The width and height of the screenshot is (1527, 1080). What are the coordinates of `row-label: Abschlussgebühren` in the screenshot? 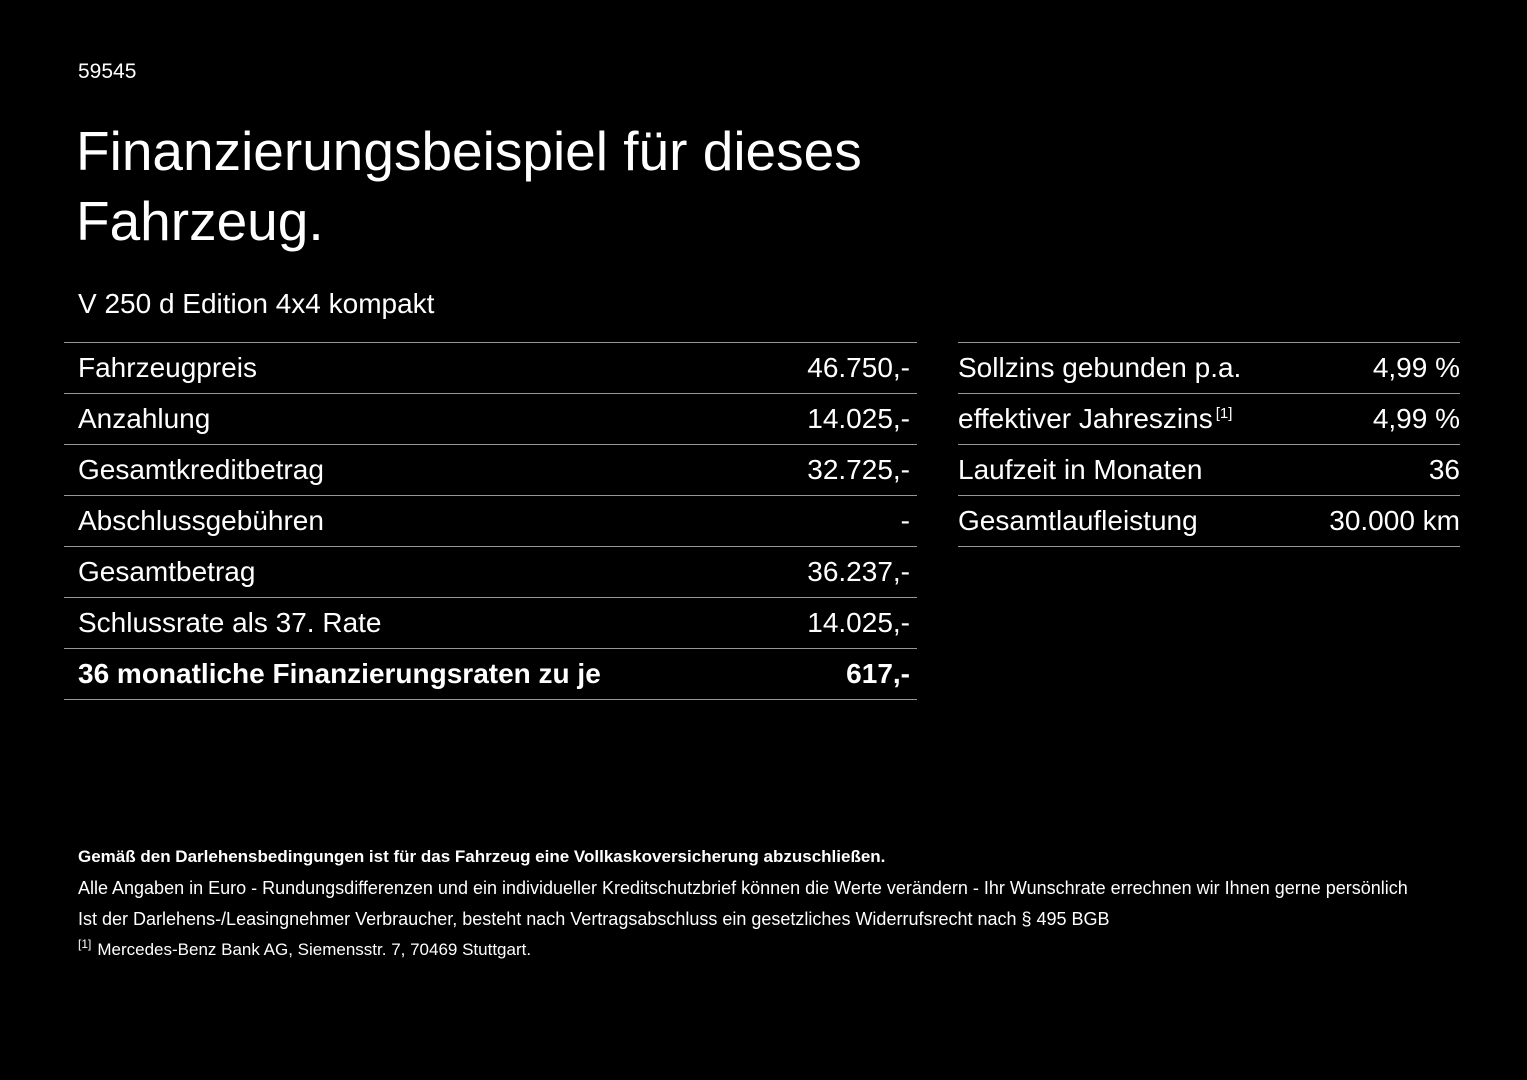 It's located at (201, 520).